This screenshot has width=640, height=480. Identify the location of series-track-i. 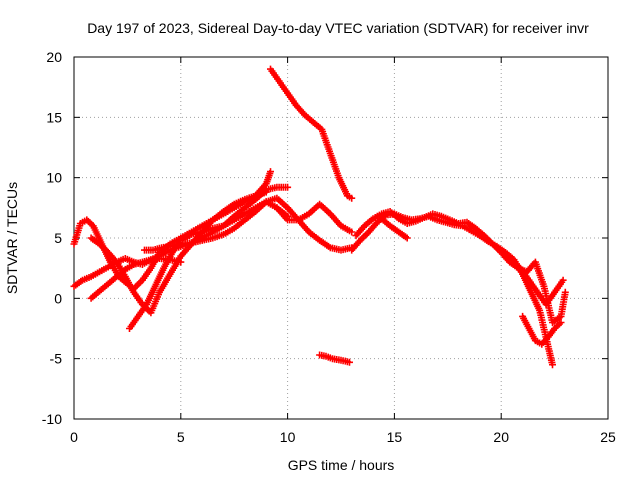
(334, 358).